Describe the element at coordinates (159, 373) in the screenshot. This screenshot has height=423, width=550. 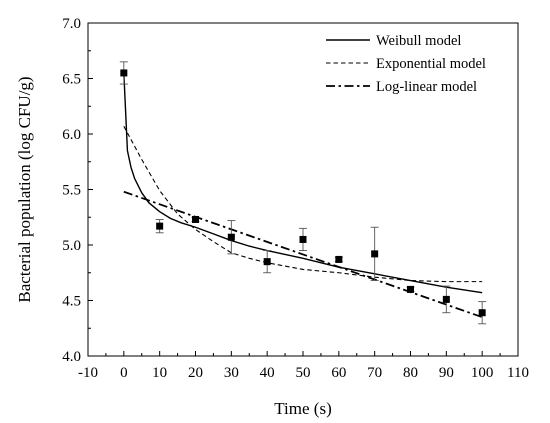
I see `x-tick-label: 10` at that location.